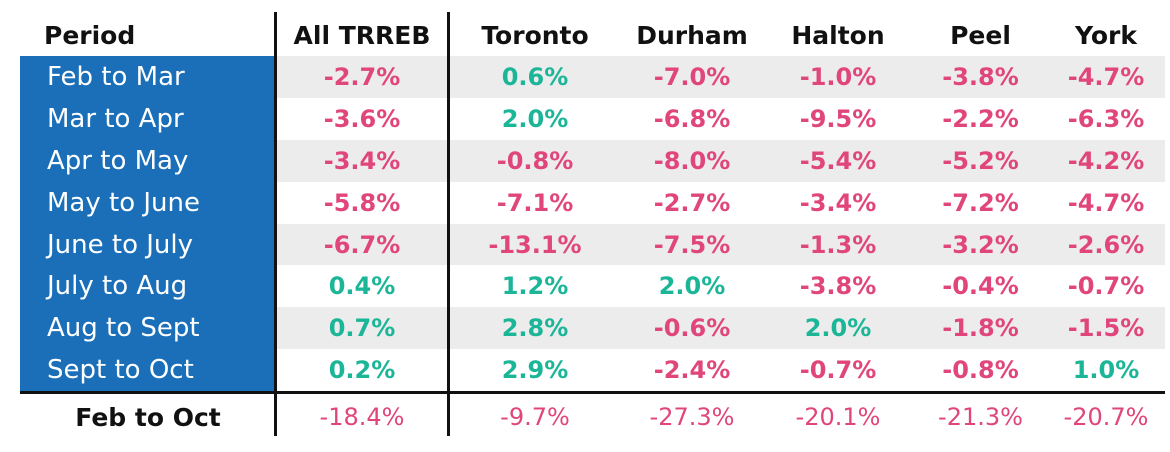  I want to click on table-row: Mar to Apr -3.6% 2.0% -6.8% -9.5% -2.2% -6.3%, so click(592, 118).